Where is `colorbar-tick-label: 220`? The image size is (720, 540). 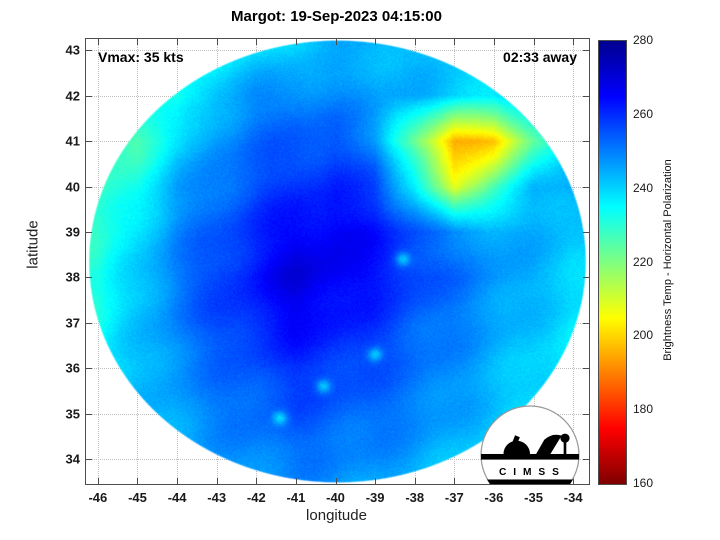 colorbar-tick-label: 220 is located at coordinates (643, 261).